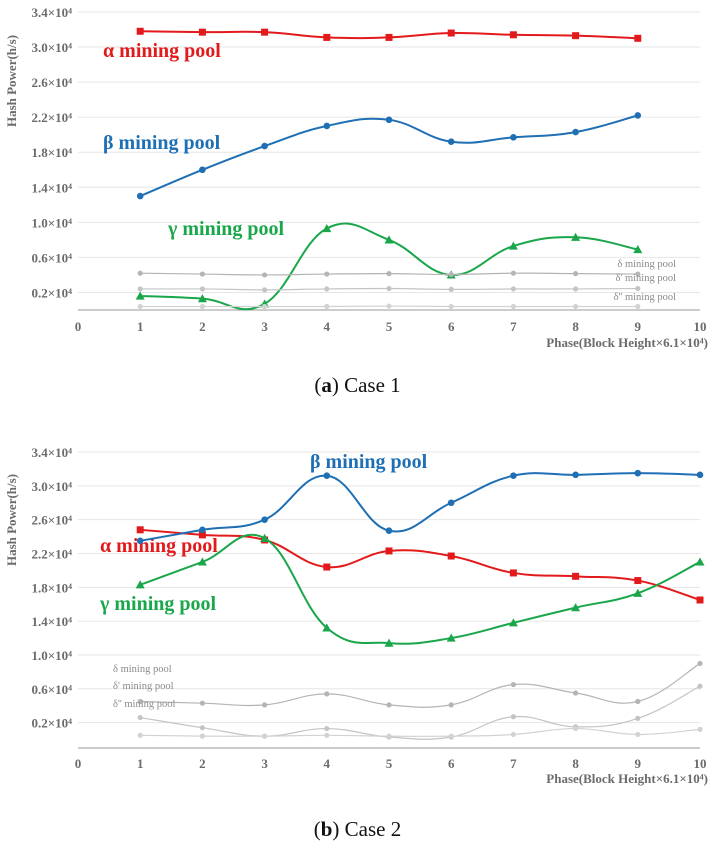 Image resolution: width=715 pixels, height=850 pixels. Describe the element at coordinates (373, 829) in the screenshot. I see `caption-text-b: Case 2` at that location.